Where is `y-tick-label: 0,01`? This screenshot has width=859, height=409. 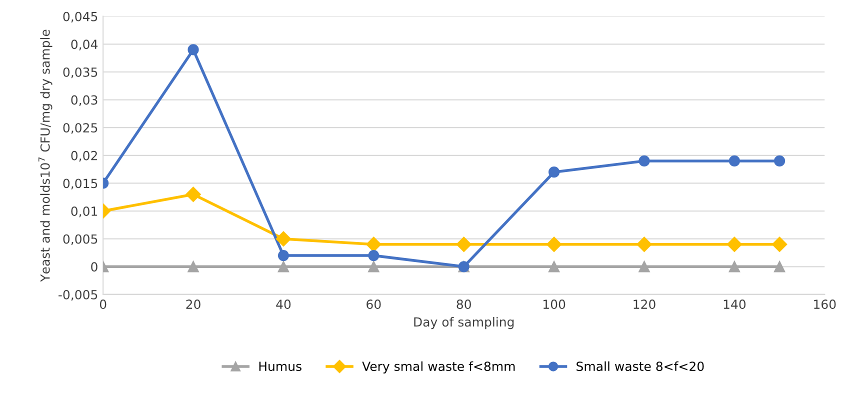
y-tick-label: 0,01 is located at coordinates (84, 212).